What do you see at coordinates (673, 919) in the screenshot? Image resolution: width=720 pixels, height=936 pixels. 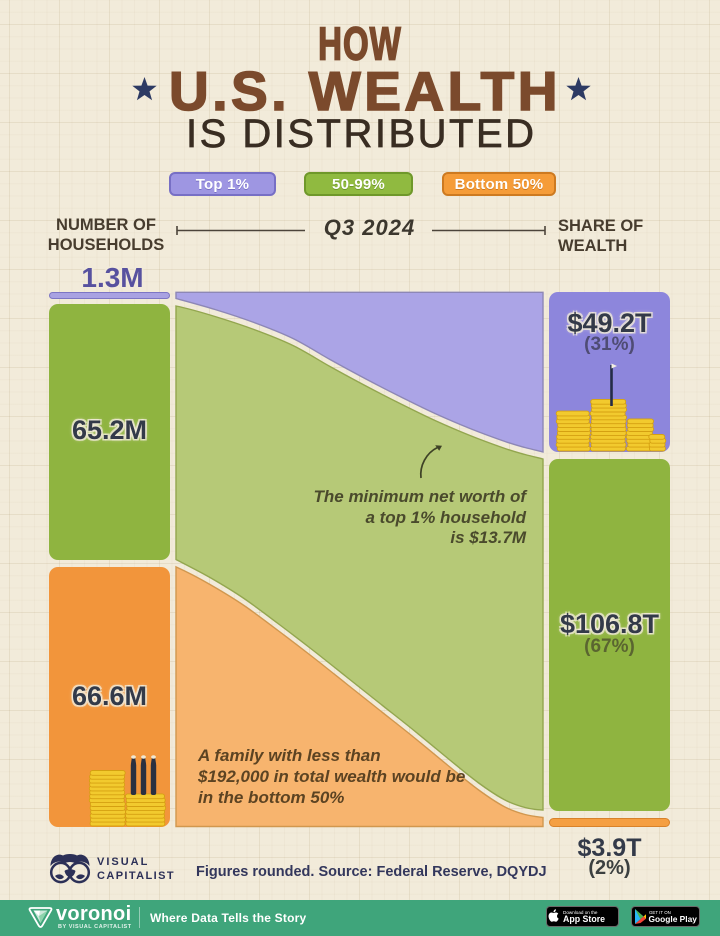 I see `svg-text: Google Play` at bounding box center [673, 919].